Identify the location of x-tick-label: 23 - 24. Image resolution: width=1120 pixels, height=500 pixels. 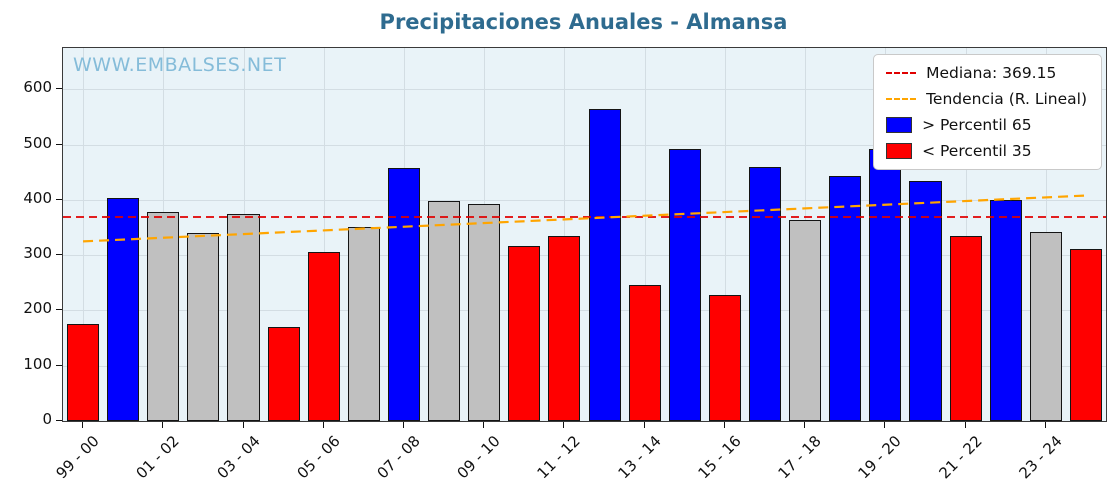
(1040, 457).